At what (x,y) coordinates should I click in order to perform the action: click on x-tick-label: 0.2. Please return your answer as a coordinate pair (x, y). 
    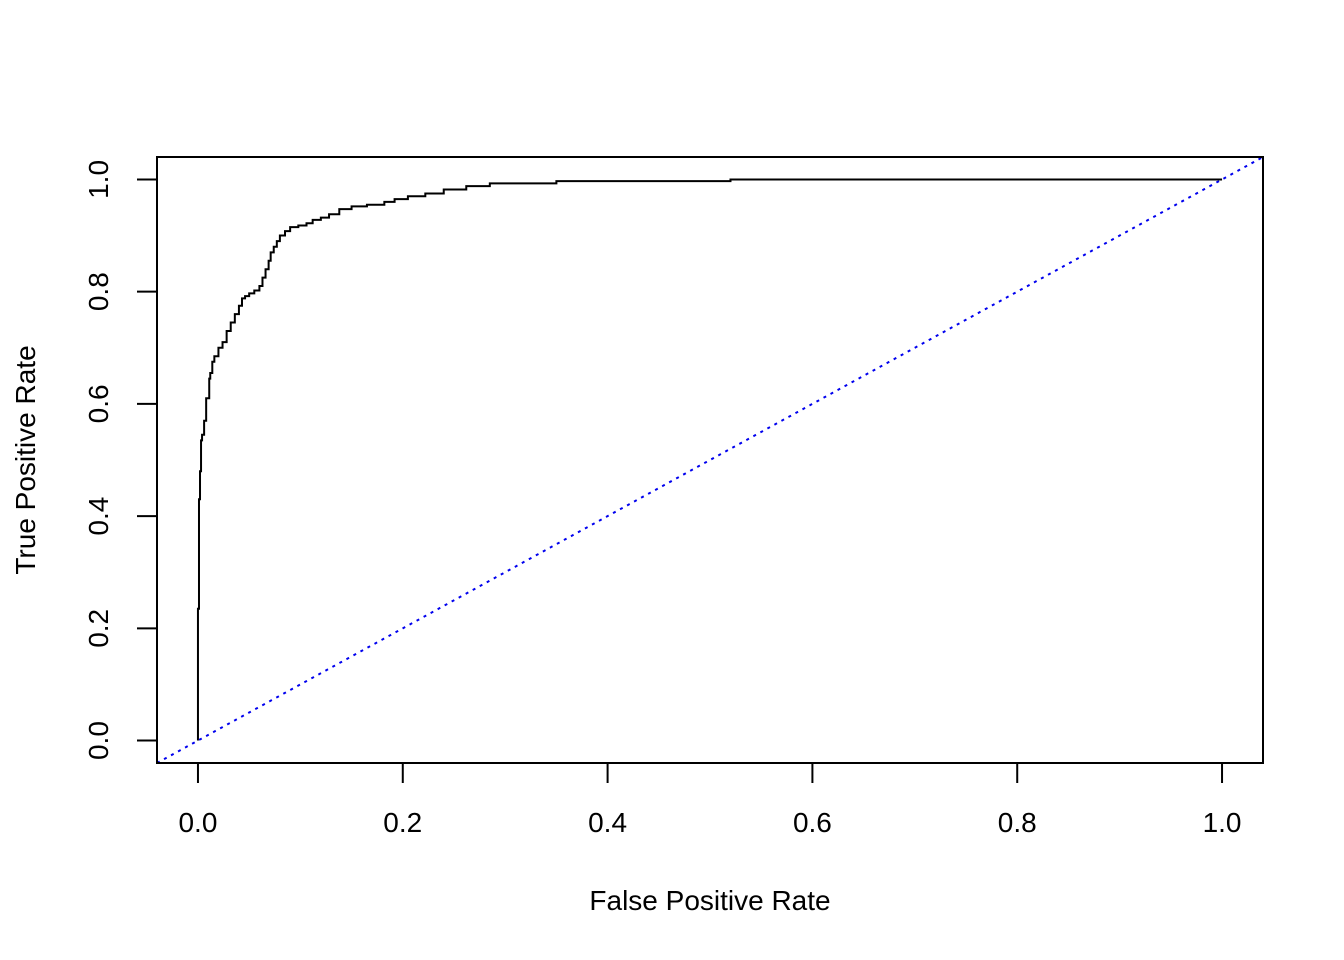
    Looking at the image, I should click on (402, 822).